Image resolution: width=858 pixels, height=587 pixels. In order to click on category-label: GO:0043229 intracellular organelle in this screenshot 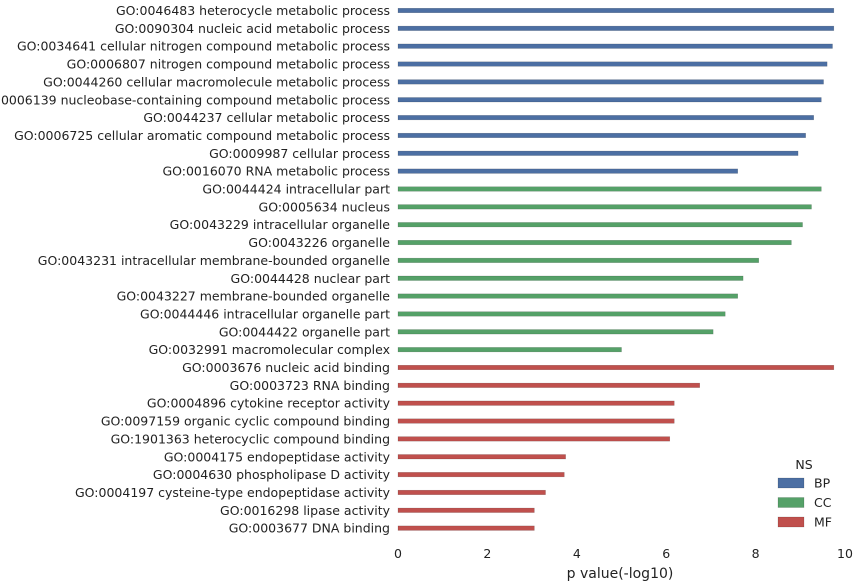, I will do `click(280, 224)`.